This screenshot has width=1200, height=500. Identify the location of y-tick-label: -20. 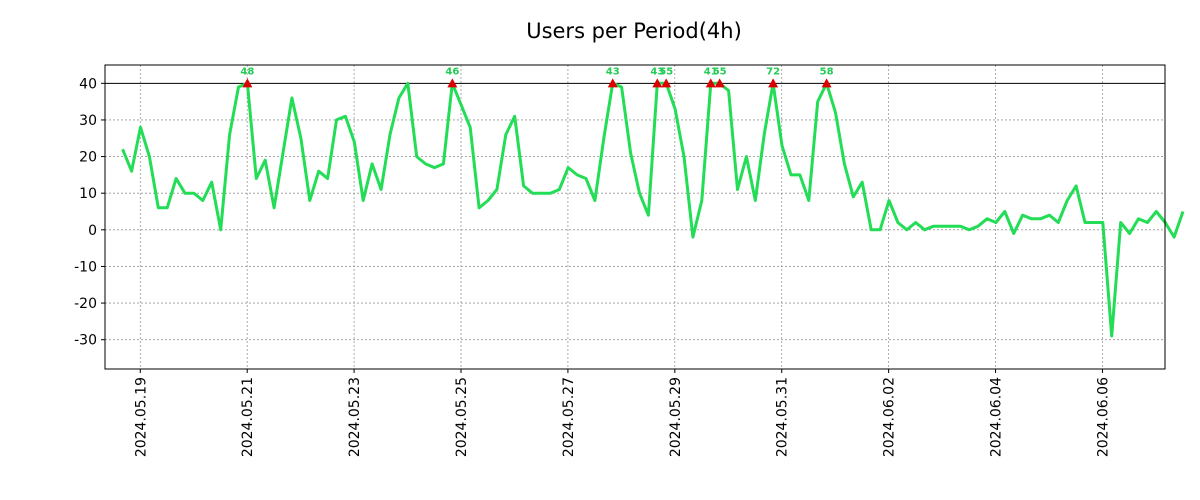
(85, 304).